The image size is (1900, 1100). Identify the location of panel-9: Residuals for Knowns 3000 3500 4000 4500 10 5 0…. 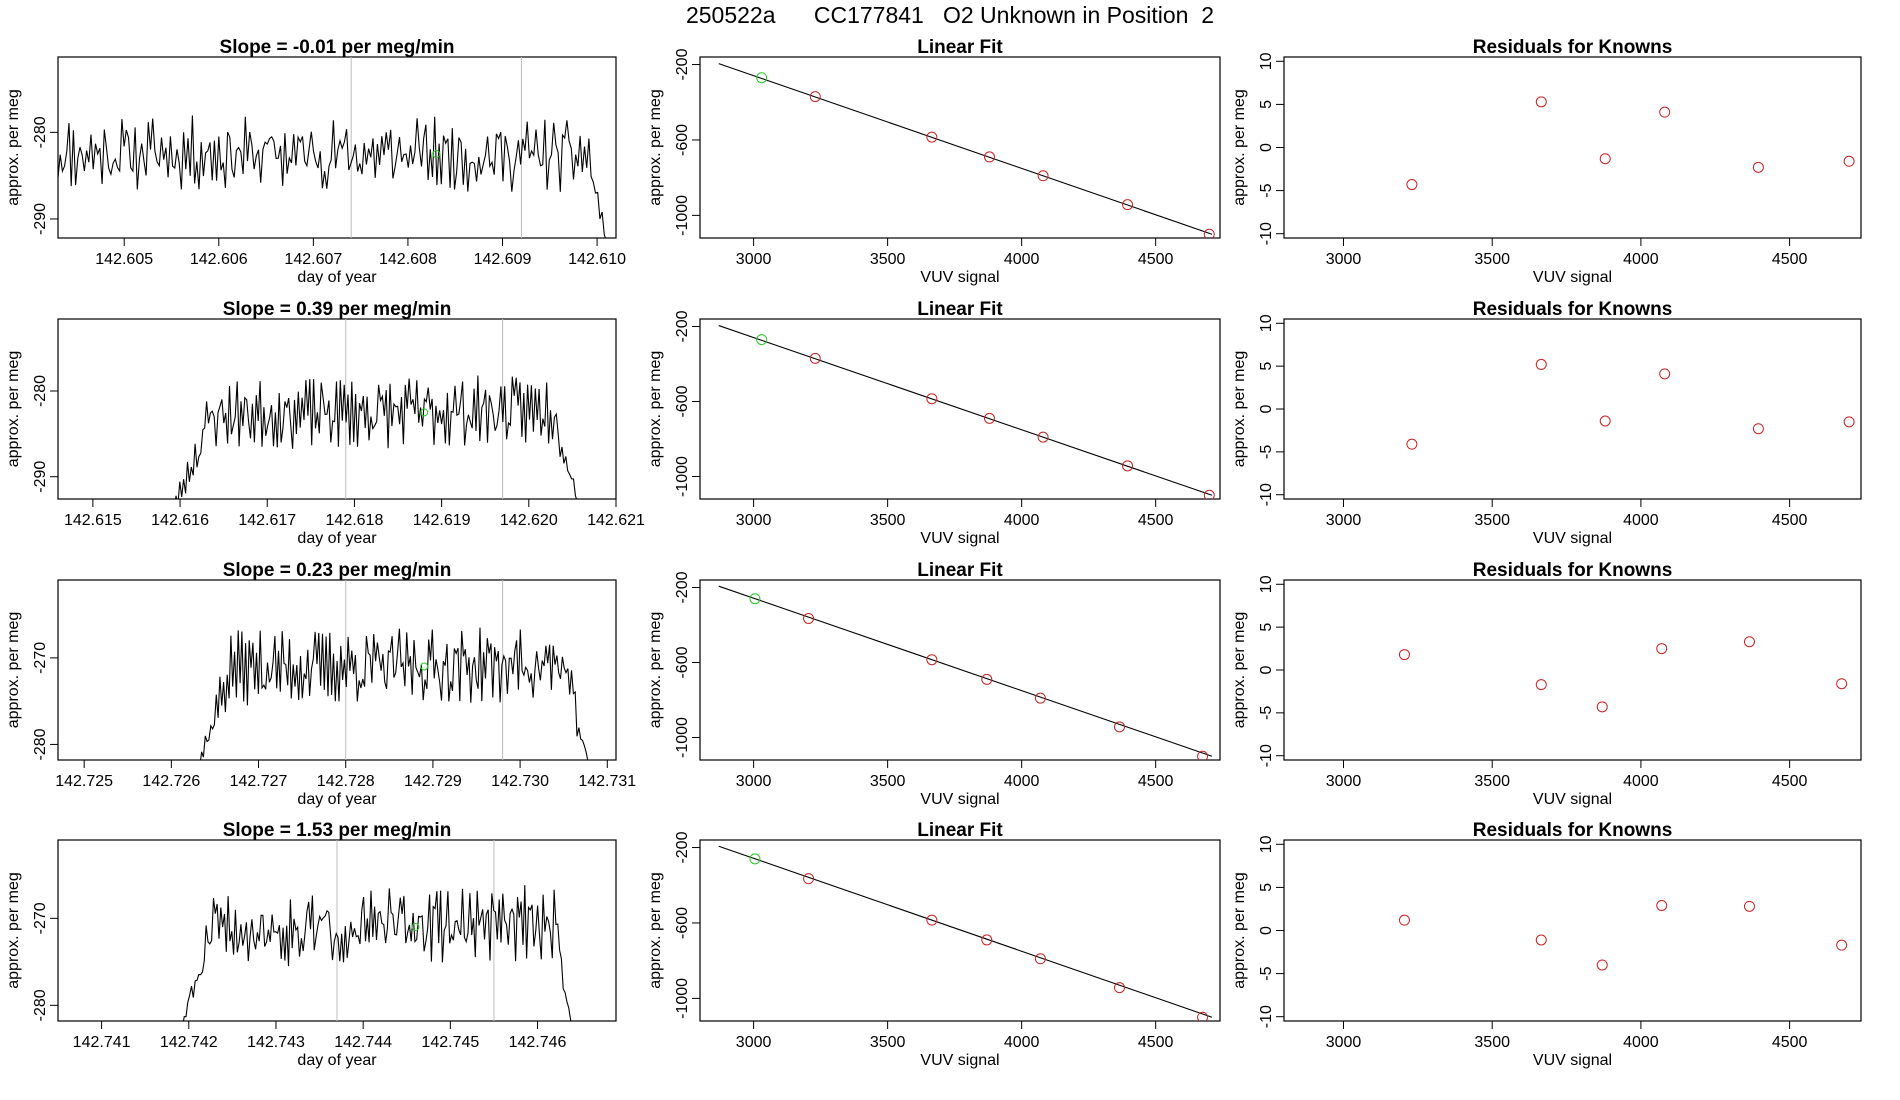
(1546, 161).